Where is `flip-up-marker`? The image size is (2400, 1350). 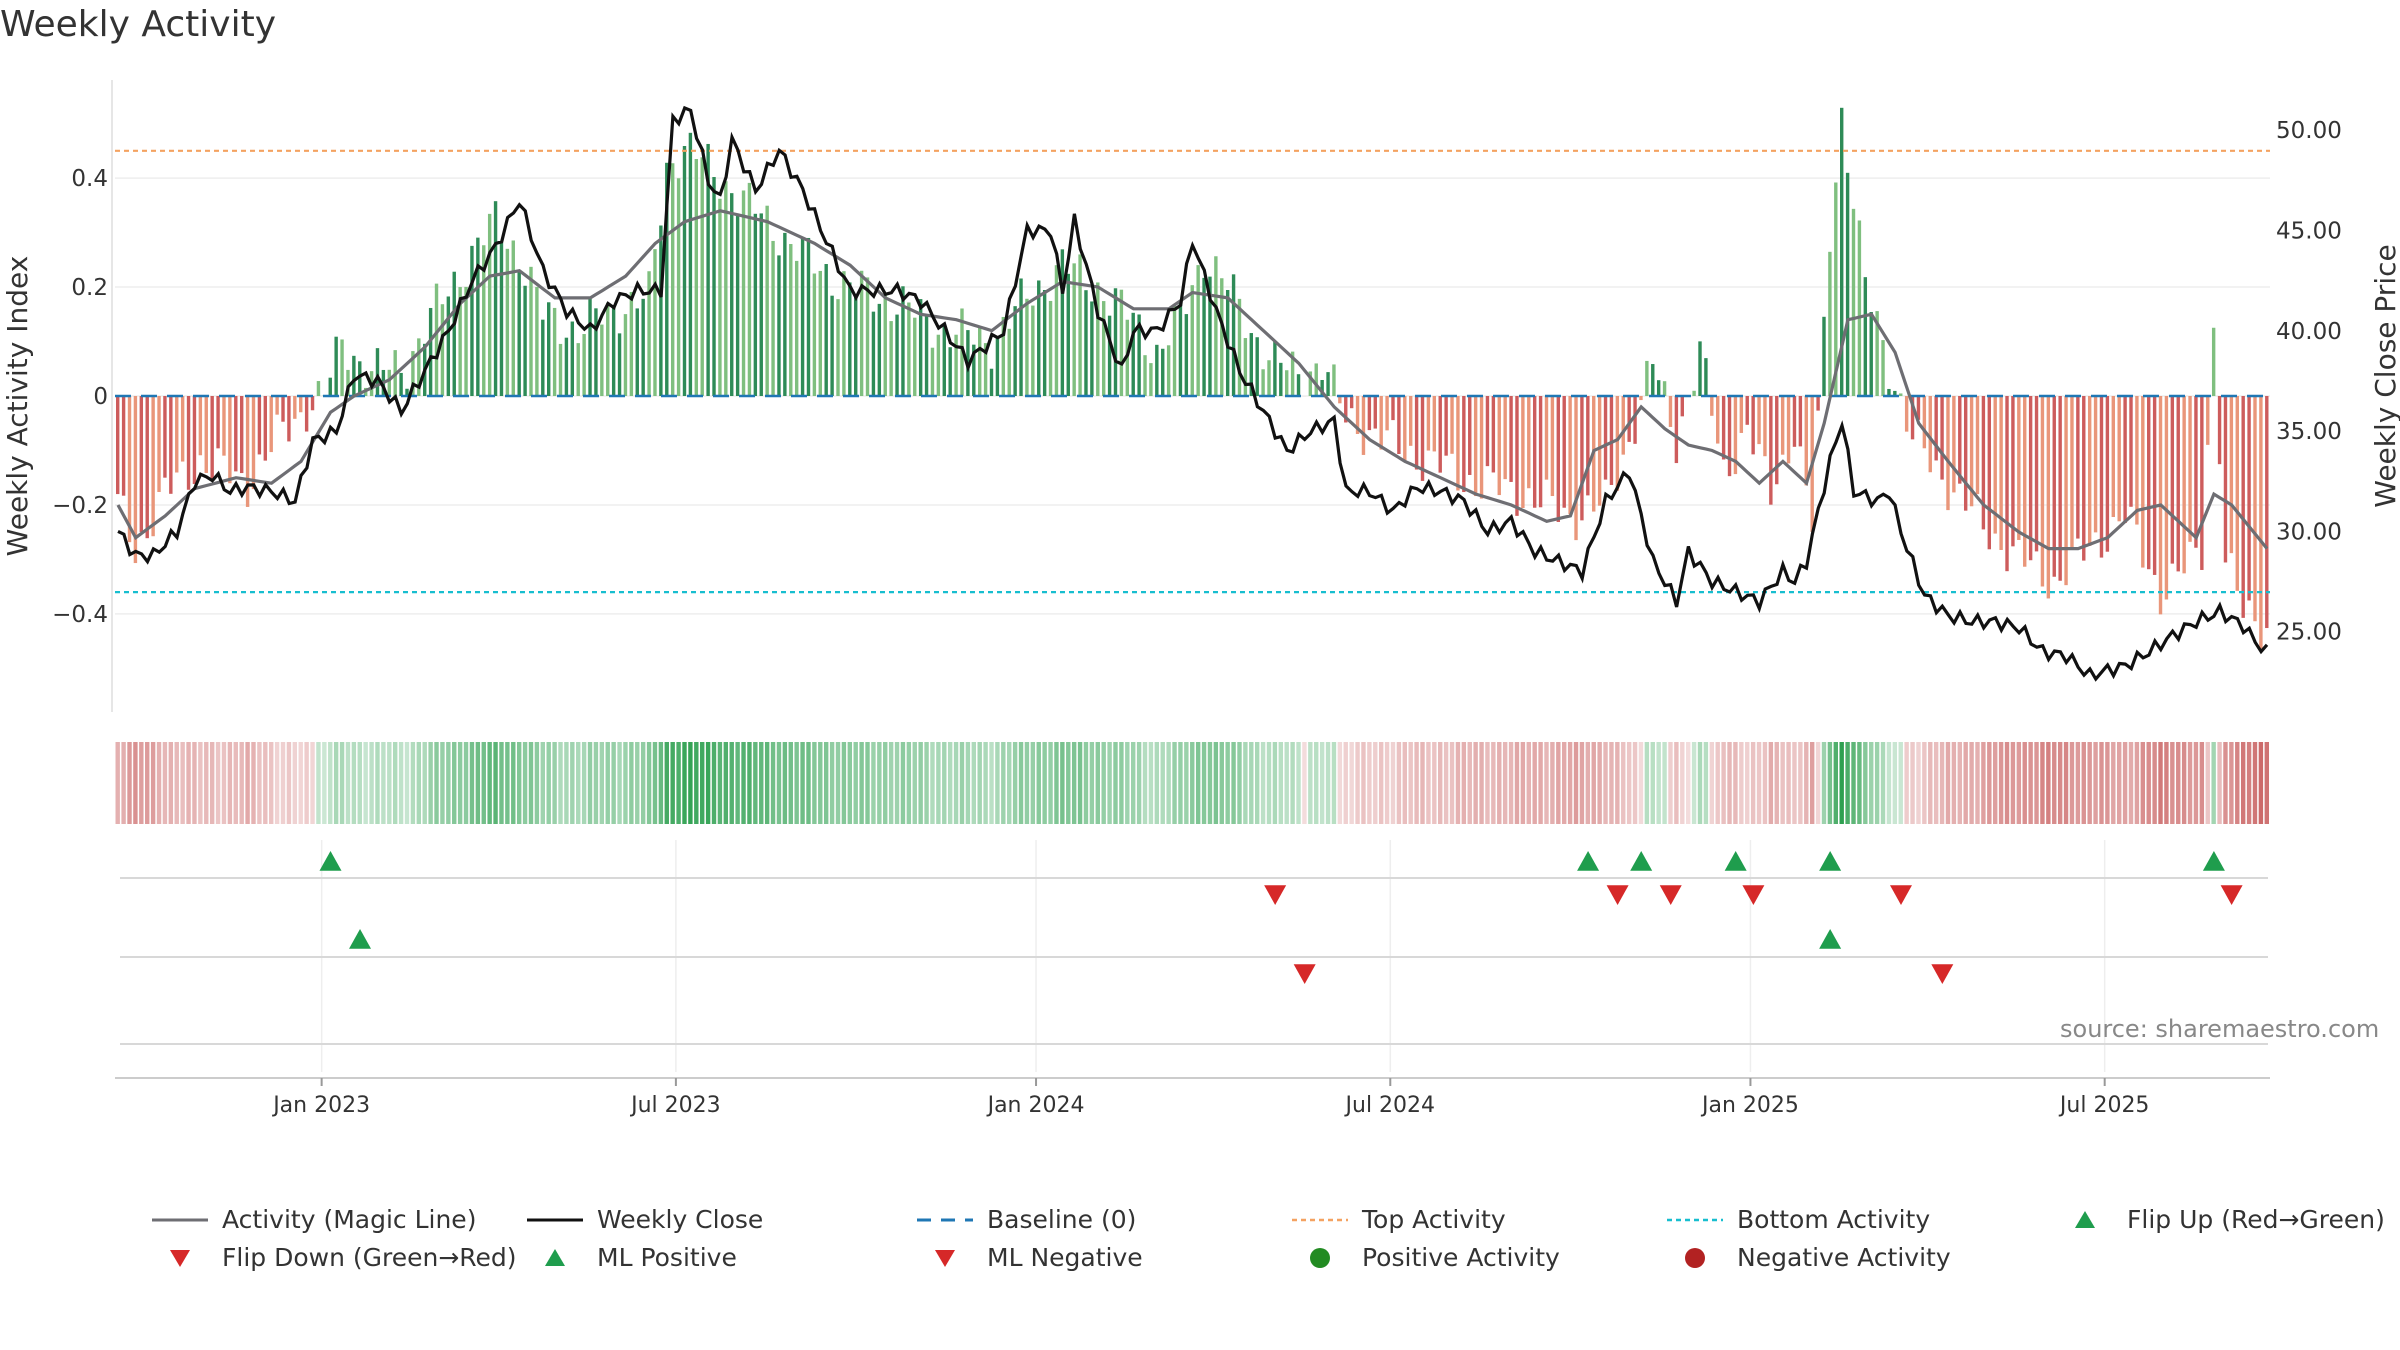 flip-up-marker is located at coordinates (1588, 861).